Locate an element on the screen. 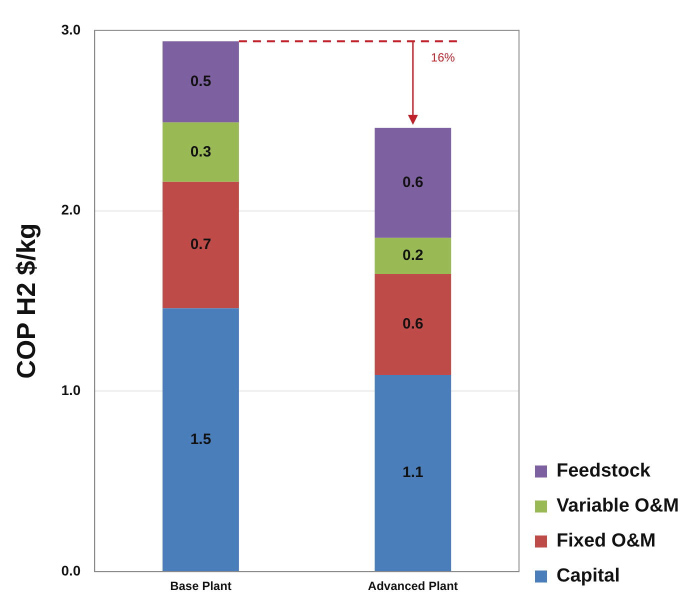 The image size is (699, 610). data-label: 0.5 is located at coordinates (201, 81).